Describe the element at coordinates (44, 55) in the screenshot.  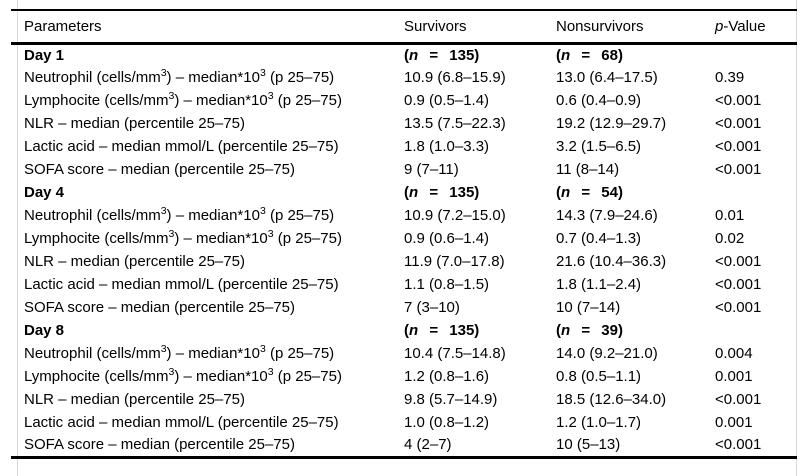
I see `day-label: Day 1` at that location.